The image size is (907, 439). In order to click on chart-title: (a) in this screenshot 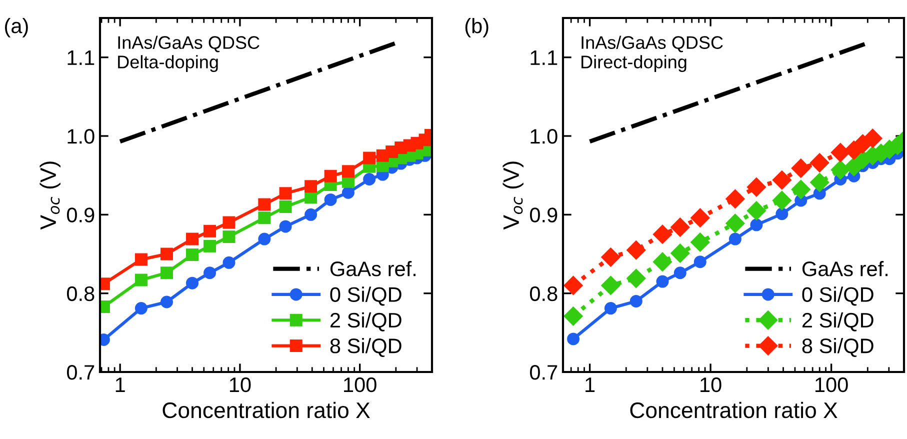, I will do `click(16, 28)`.